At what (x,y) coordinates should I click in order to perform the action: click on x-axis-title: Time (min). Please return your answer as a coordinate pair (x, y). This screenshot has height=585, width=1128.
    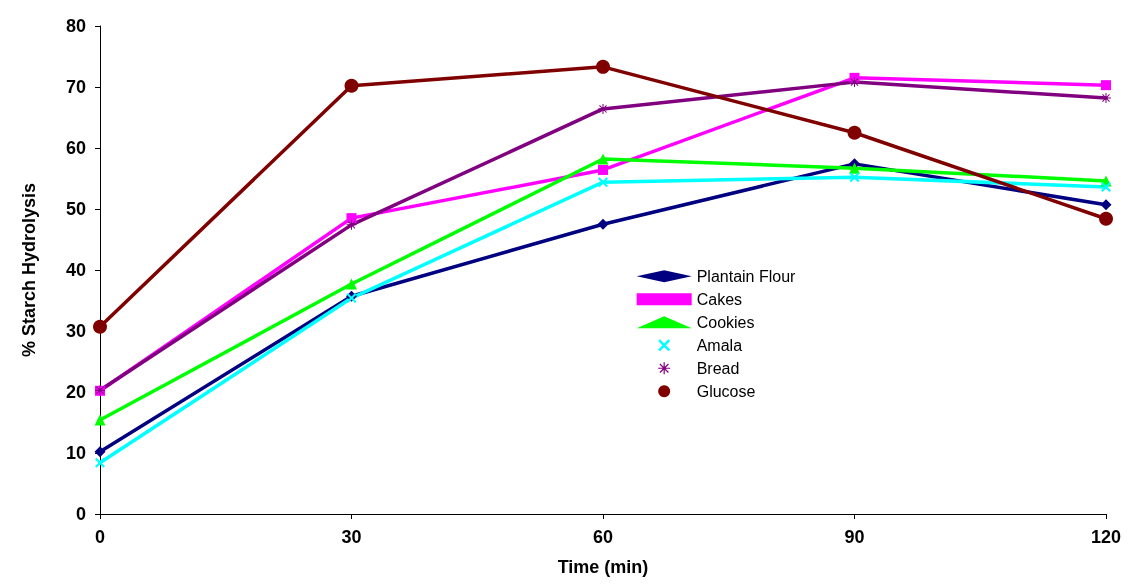
    Looking at the image, I should click on (603, 567).